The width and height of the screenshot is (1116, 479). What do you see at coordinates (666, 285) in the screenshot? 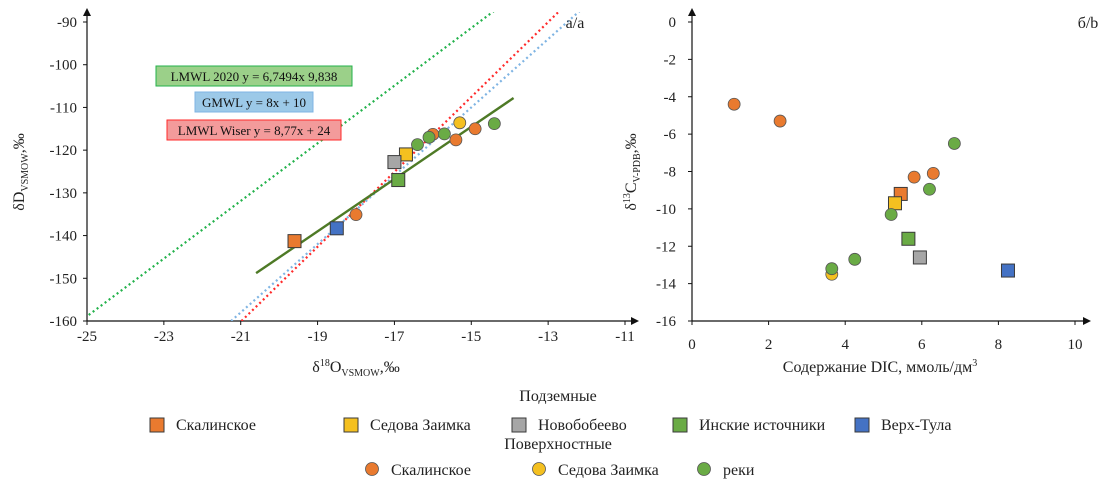
I see `y-tick-label-b: -14` at bounding box center [666, 285].